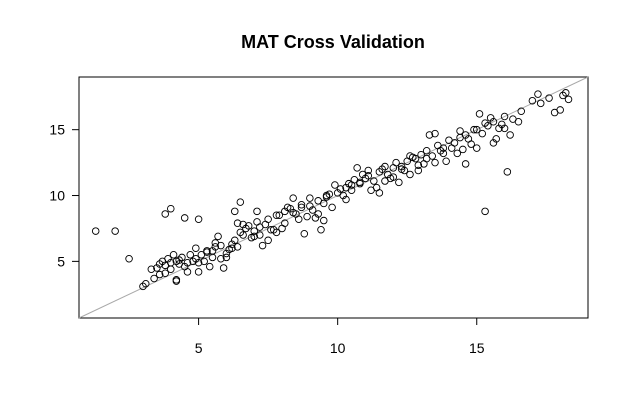 The width and height of the screenshot is (629, 416). Describe the element at coordinates (340, 337) in the screenshot. I see `x-axis: 5 10 15` at that location.